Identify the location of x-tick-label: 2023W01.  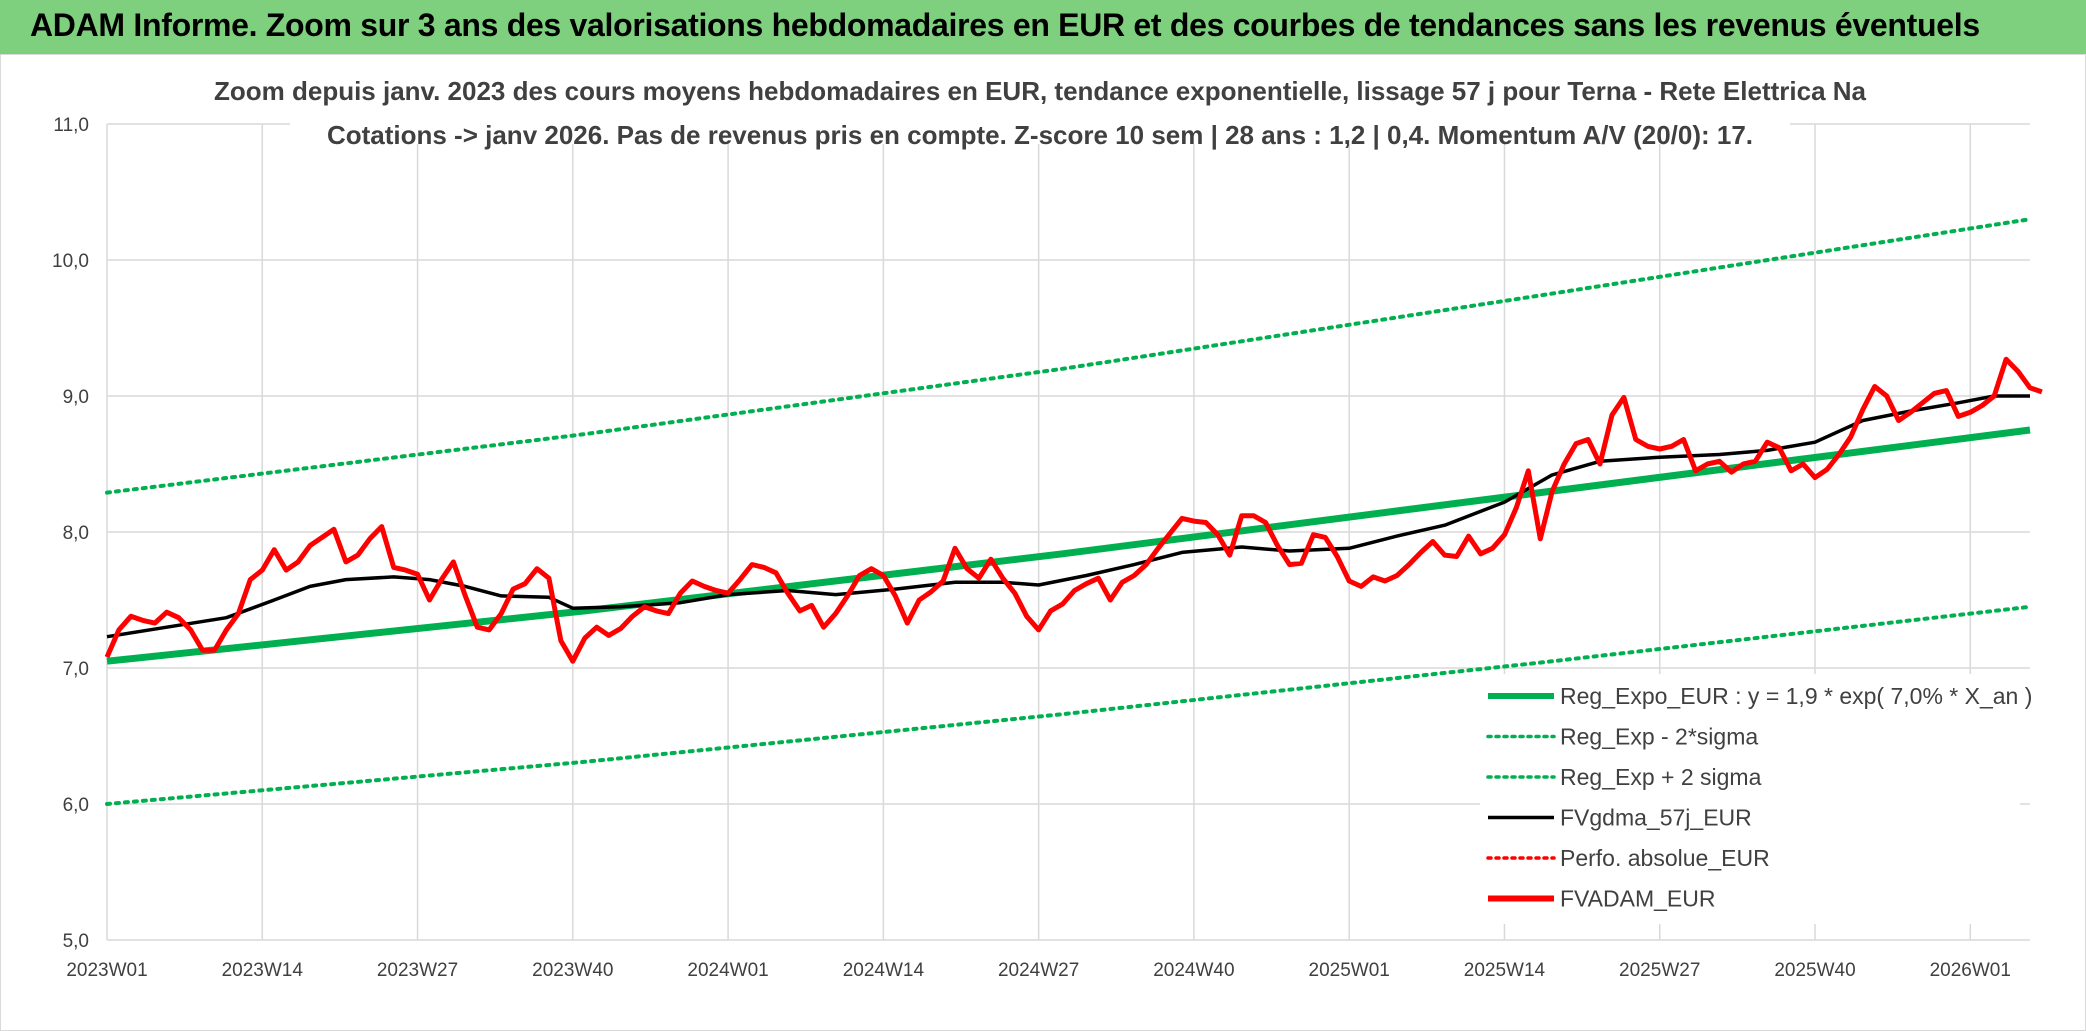
(106, 970).